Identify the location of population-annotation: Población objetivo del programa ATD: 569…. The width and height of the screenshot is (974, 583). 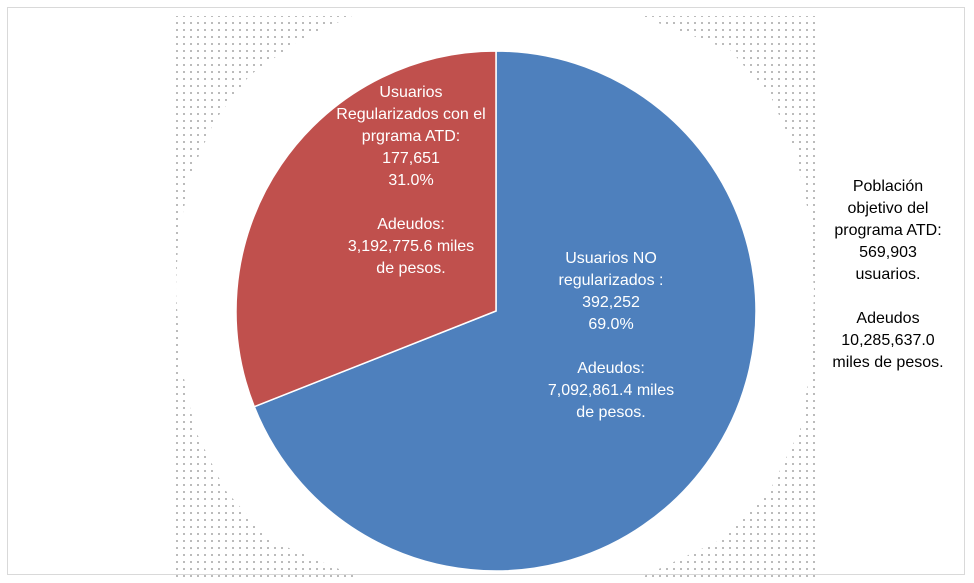
(888, 275).